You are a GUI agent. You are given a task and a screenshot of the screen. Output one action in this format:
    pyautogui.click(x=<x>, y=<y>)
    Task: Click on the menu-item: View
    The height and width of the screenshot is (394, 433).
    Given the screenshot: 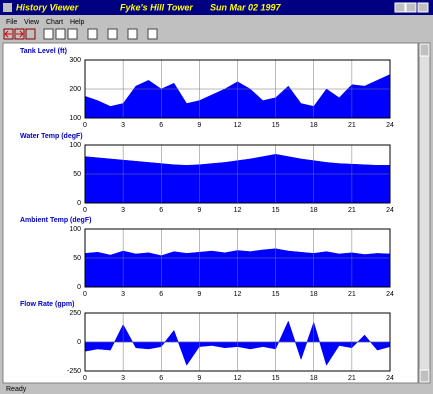 What is the action you would take?
    pyautogui.click(x=32, y=22)
    